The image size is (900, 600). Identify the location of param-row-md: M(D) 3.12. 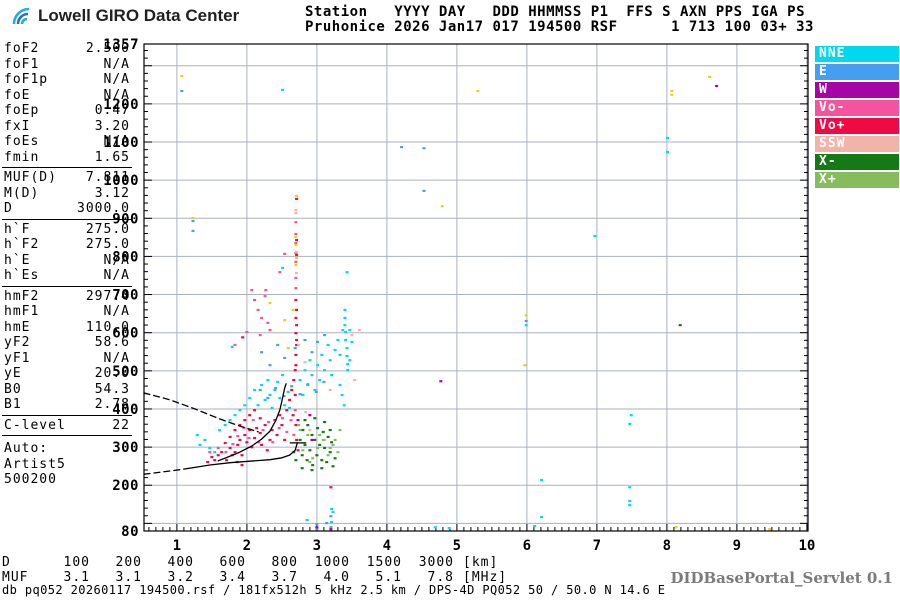
(67, 194).